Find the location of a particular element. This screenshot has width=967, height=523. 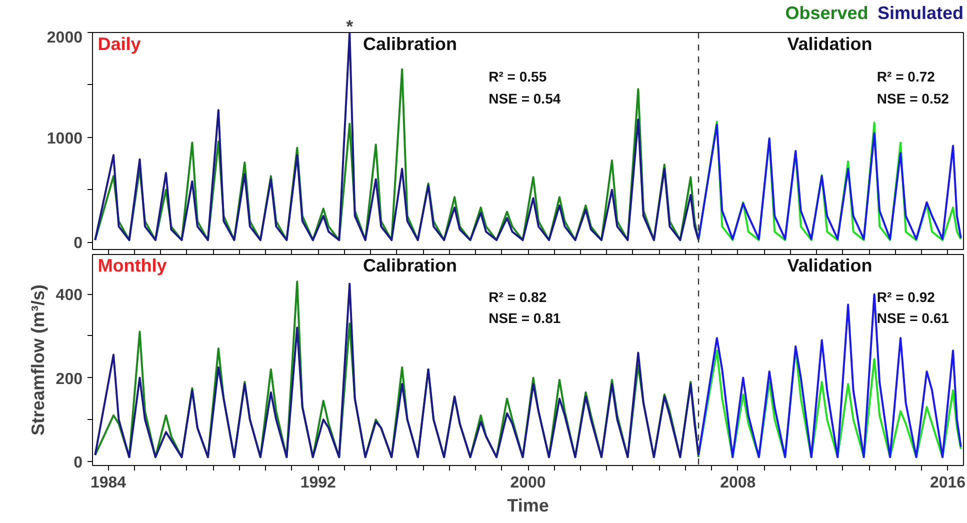

x-tick-label: 1984 is located at coordinates (108, 483).